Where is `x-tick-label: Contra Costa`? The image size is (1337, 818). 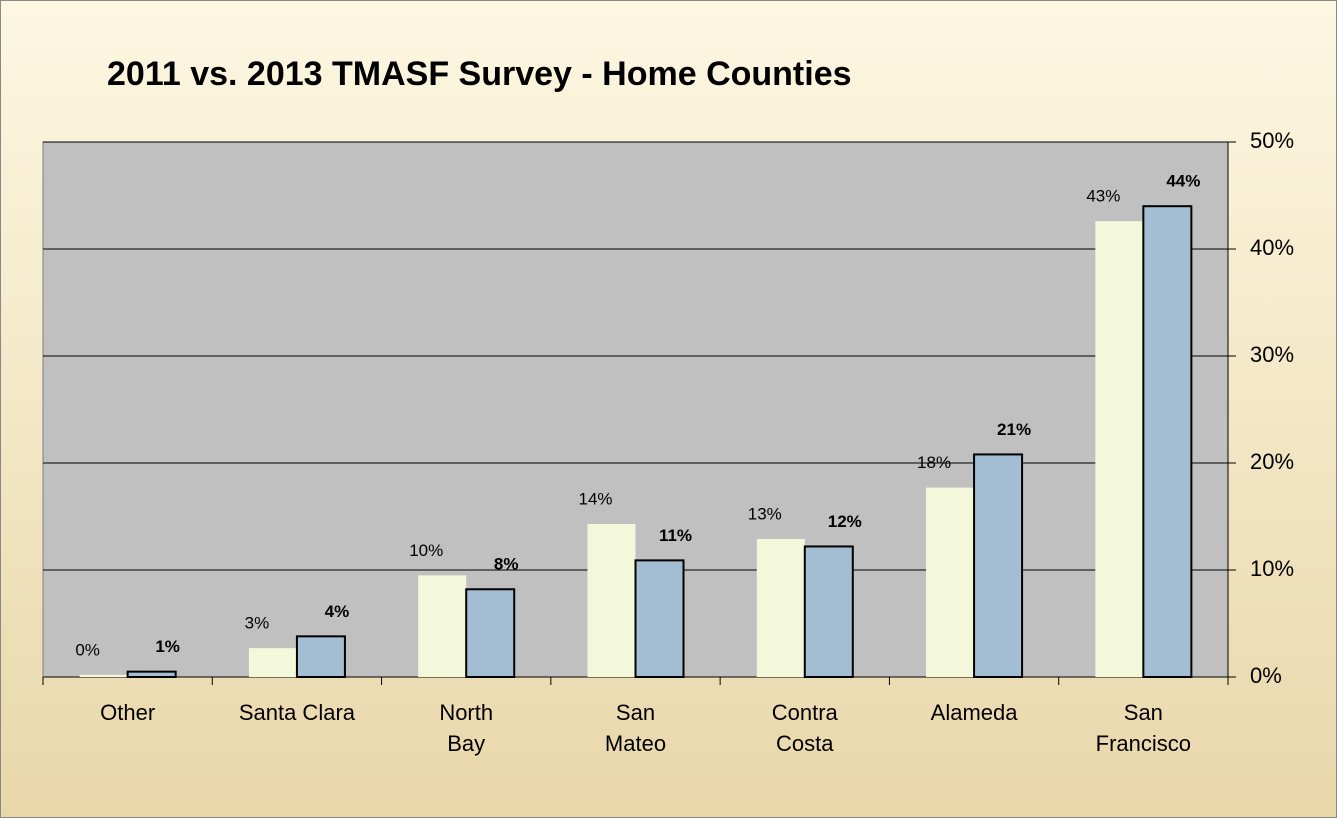 x-tick-label: Contra Costa is located at coordinates (805, 728).